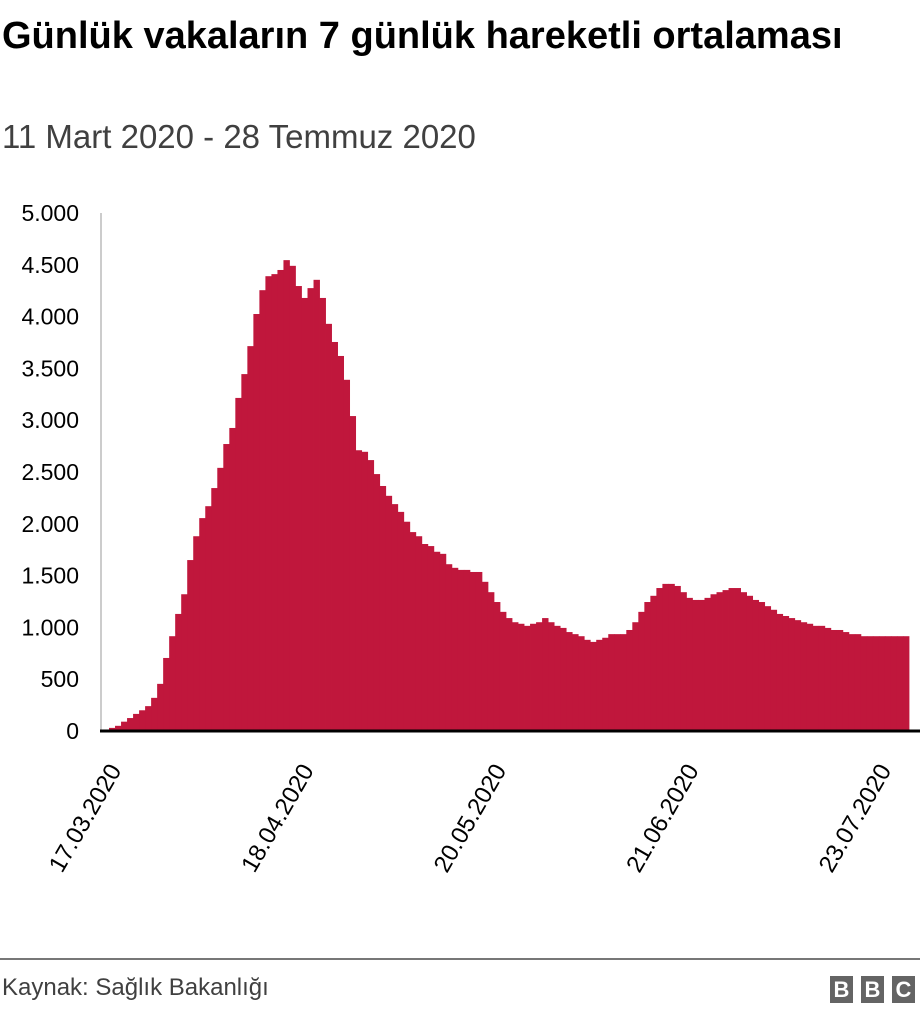 The height and width of the screenshot is (1014, 920). Describe the element at coordinates (50, 576) in the screenshot. I see `y-tick-label: 1.500` at that location.